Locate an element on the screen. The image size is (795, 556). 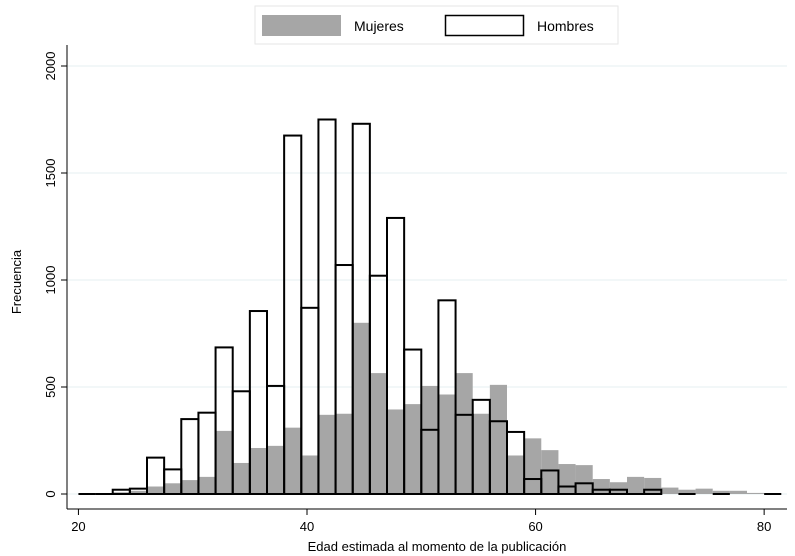
legend-swatch-hombres is located at coordinates (484, 25).